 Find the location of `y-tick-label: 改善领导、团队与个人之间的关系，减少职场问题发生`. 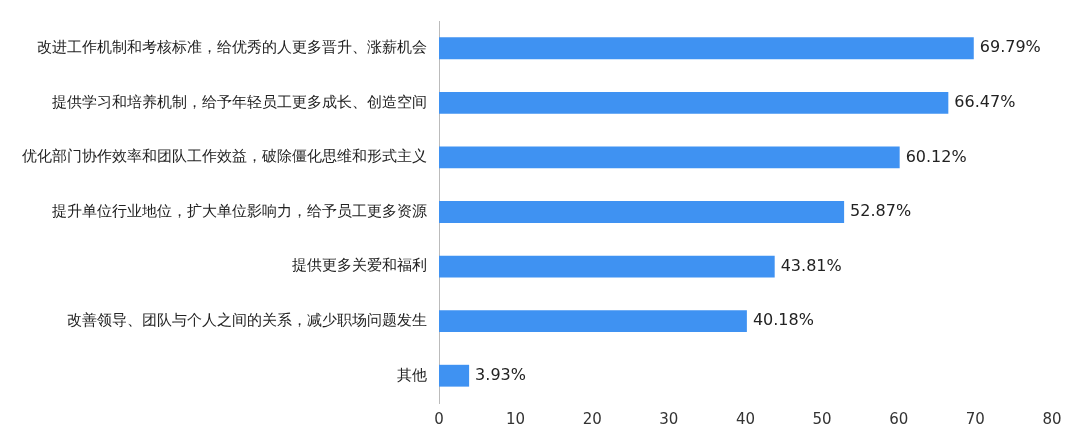

y-tick-label: 改善领导、团队与个人之间的关系，减少职场问题发生 is located at coordinates (247, 320).